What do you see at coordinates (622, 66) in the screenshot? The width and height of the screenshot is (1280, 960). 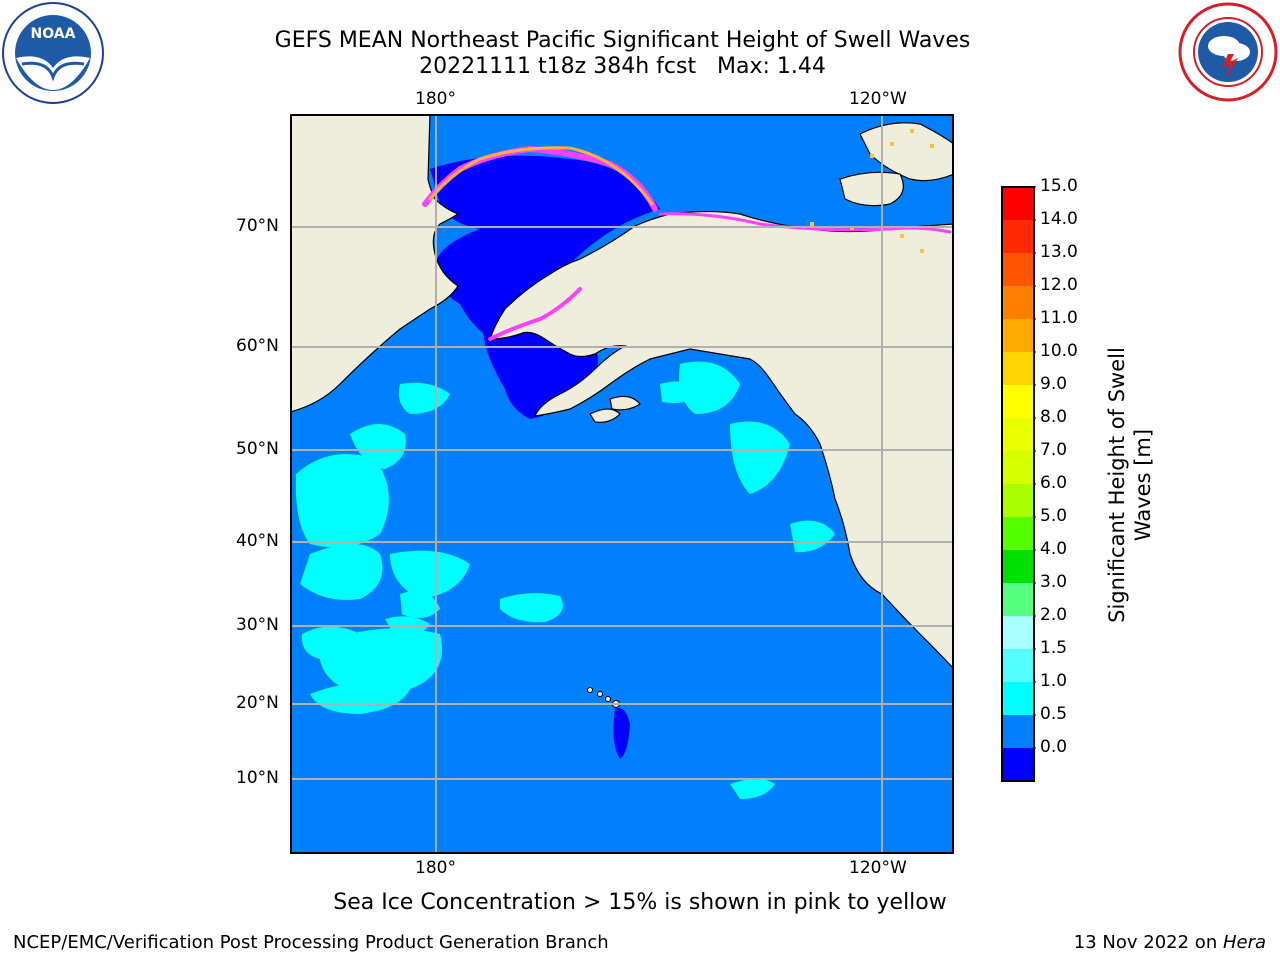 I see `chart-subtitle: 20221111 t18z 384h fcst Max: 1.44` at bounding box center [622, 66].